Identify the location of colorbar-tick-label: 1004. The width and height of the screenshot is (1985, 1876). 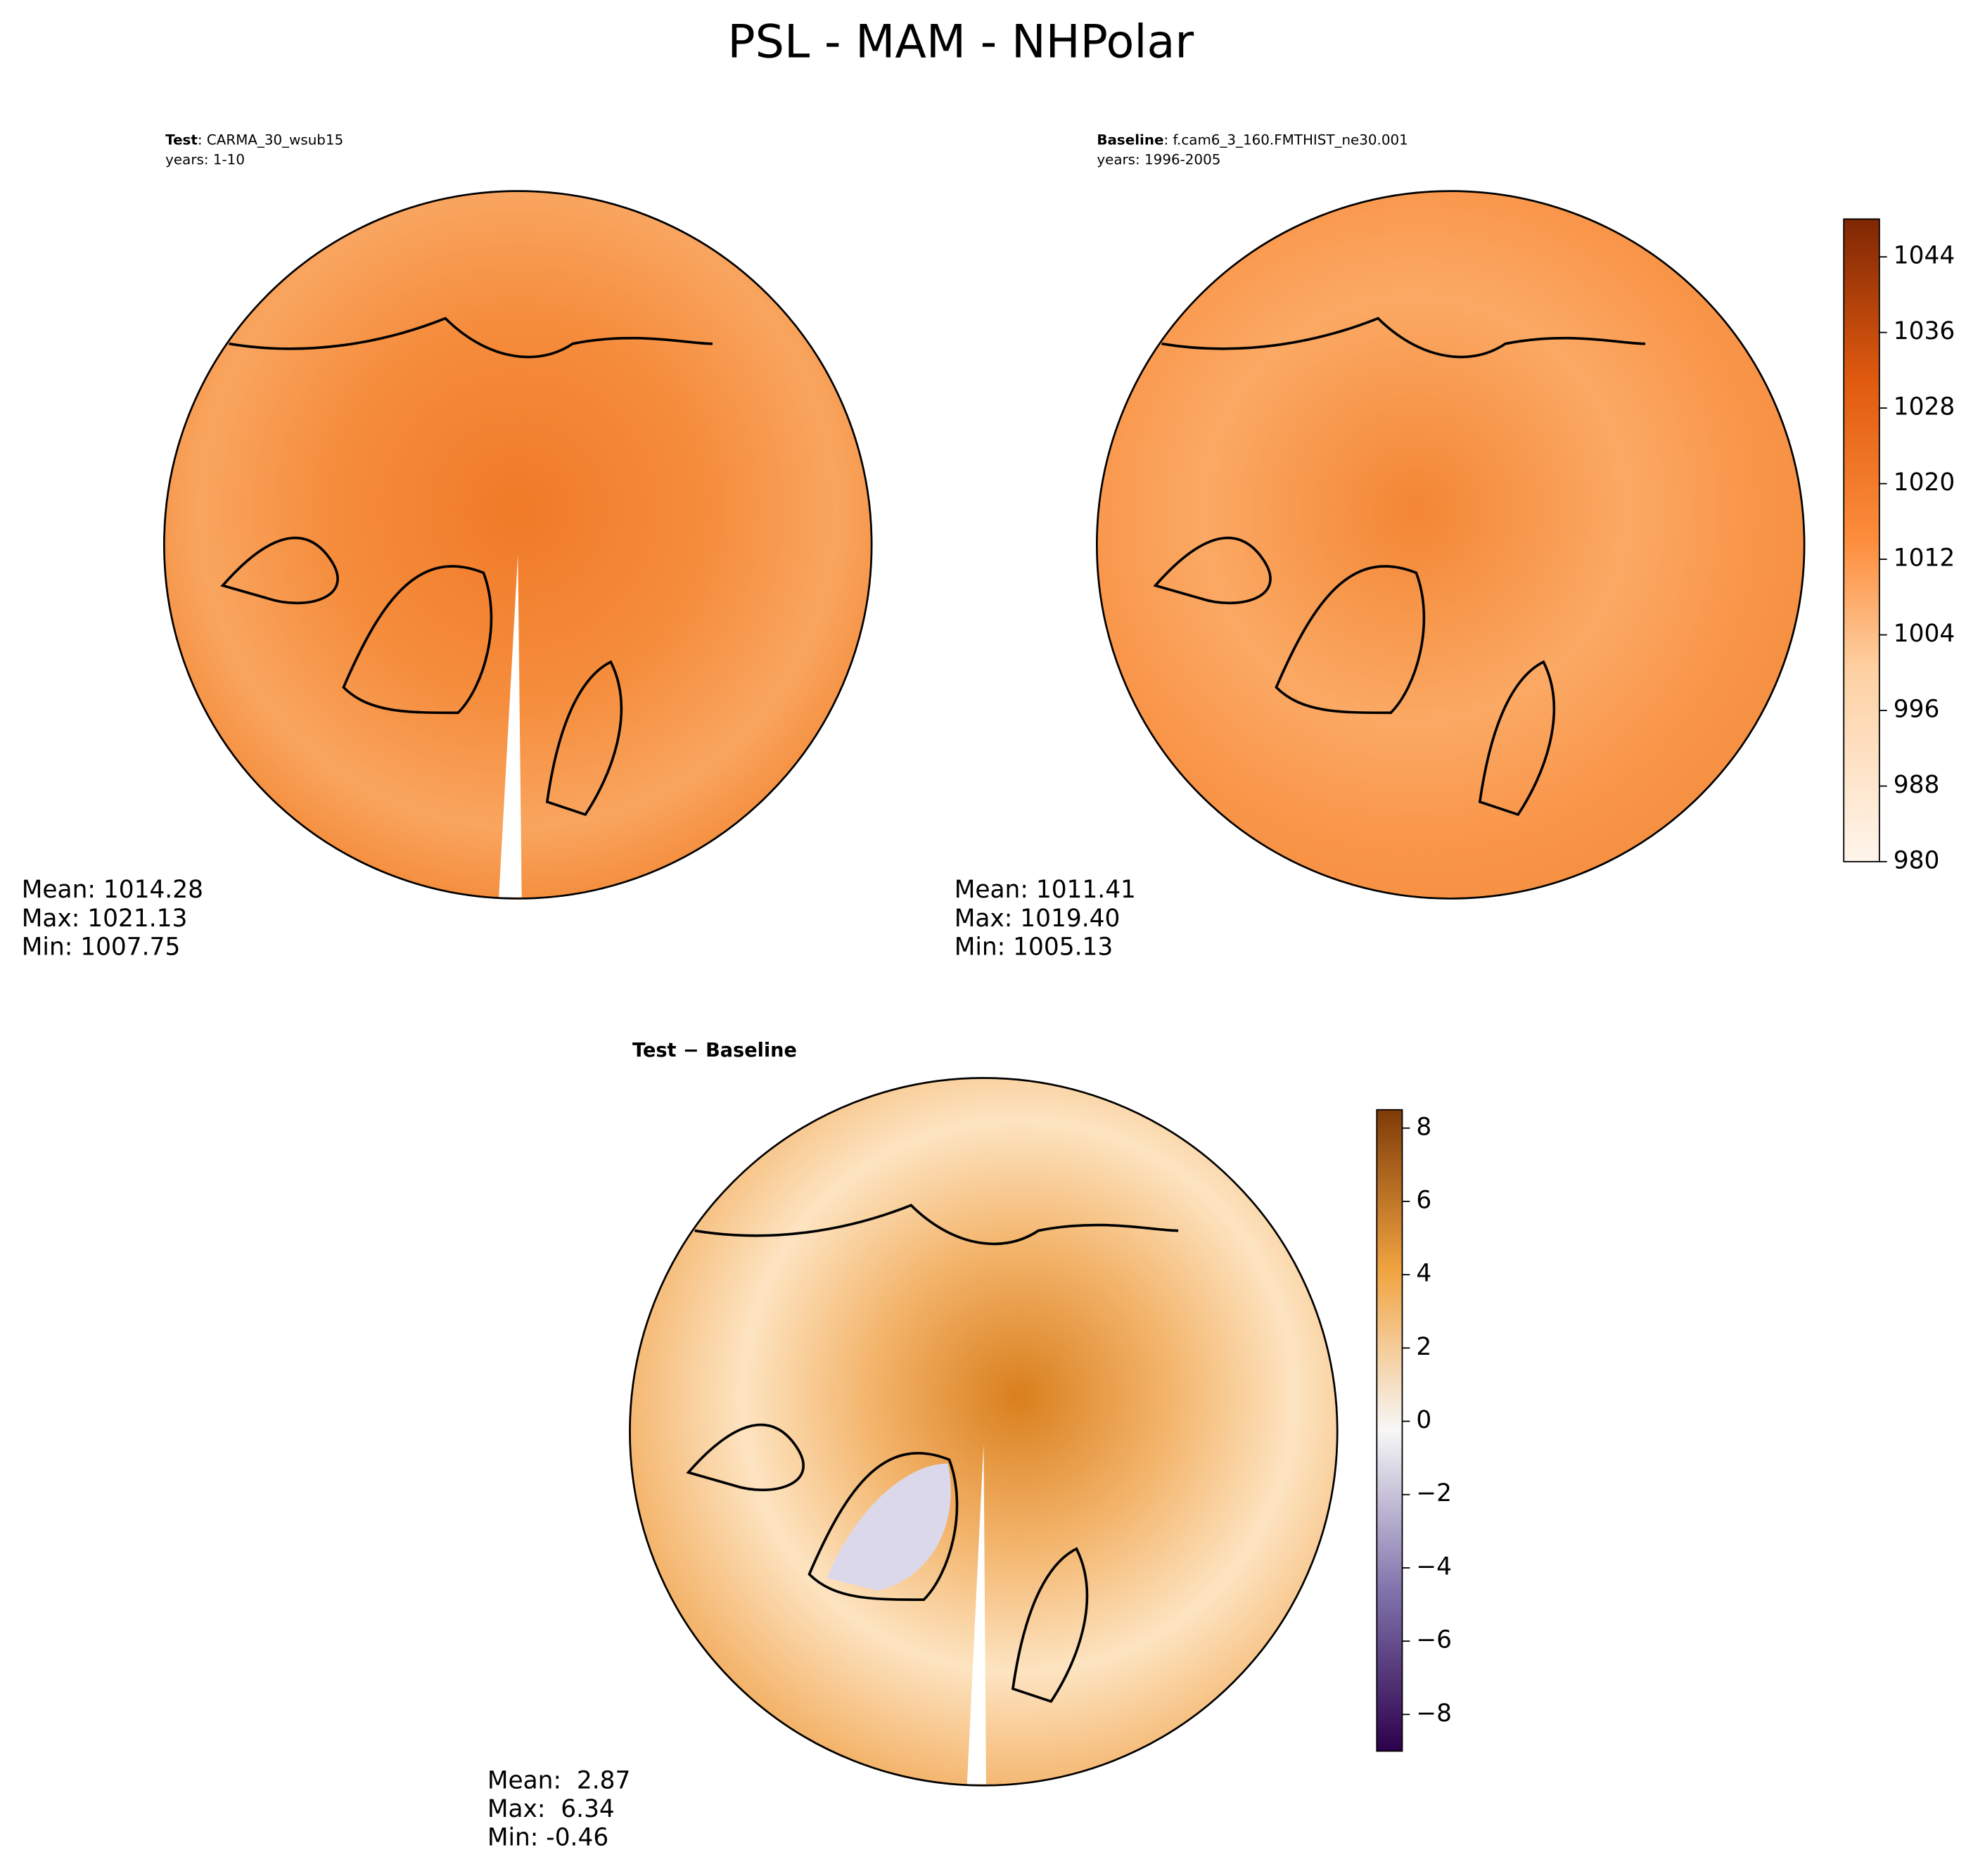
(1925, 634).